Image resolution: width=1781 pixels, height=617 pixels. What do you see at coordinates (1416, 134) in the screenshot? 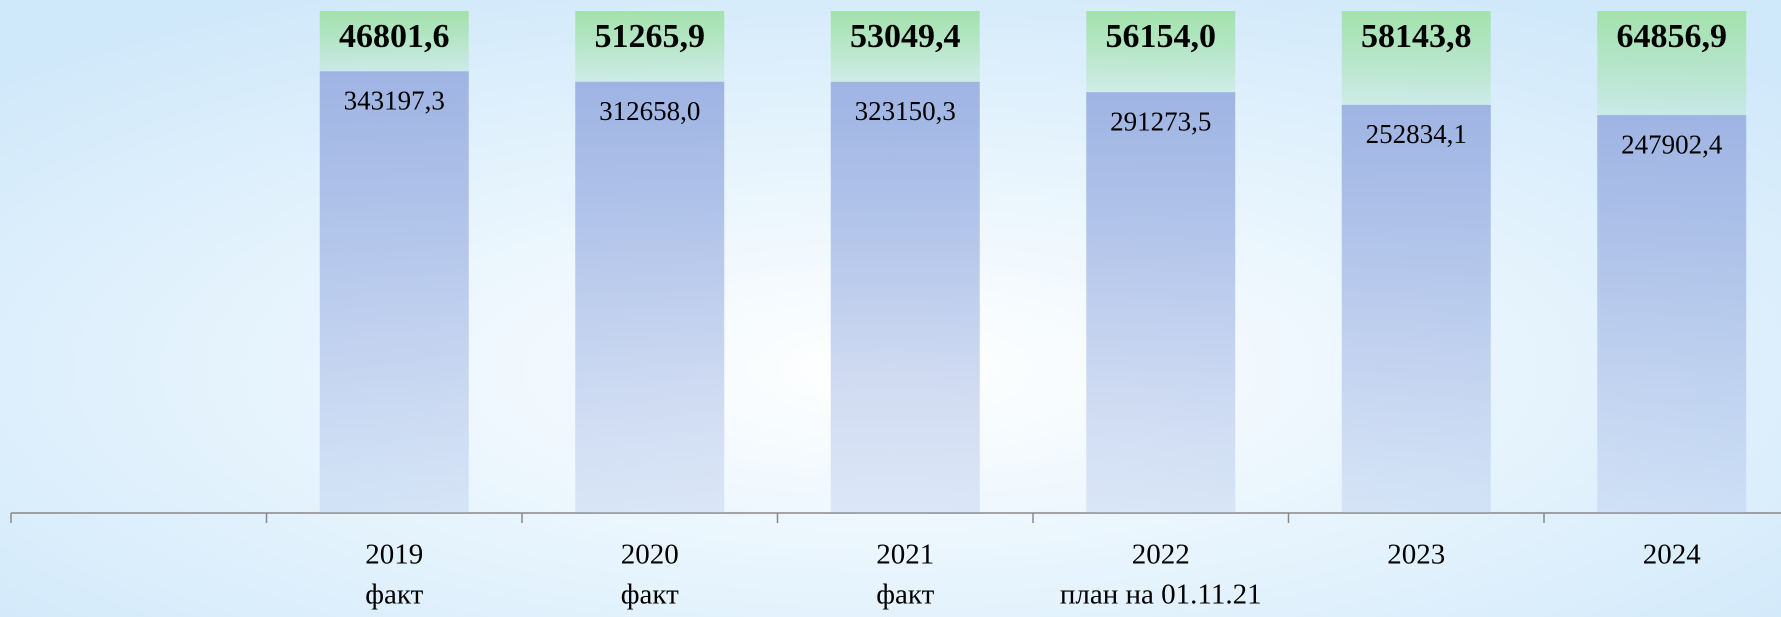
I see `data-label: 252834,1` at bounding box center [1416, 134].